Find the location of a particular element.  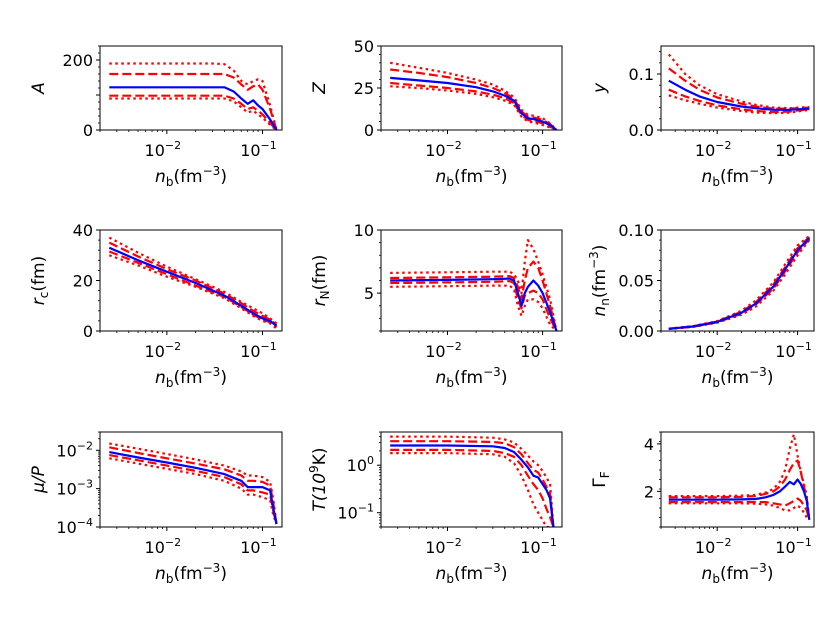

label-part: 0.1 is located at coordinates (641, 74).